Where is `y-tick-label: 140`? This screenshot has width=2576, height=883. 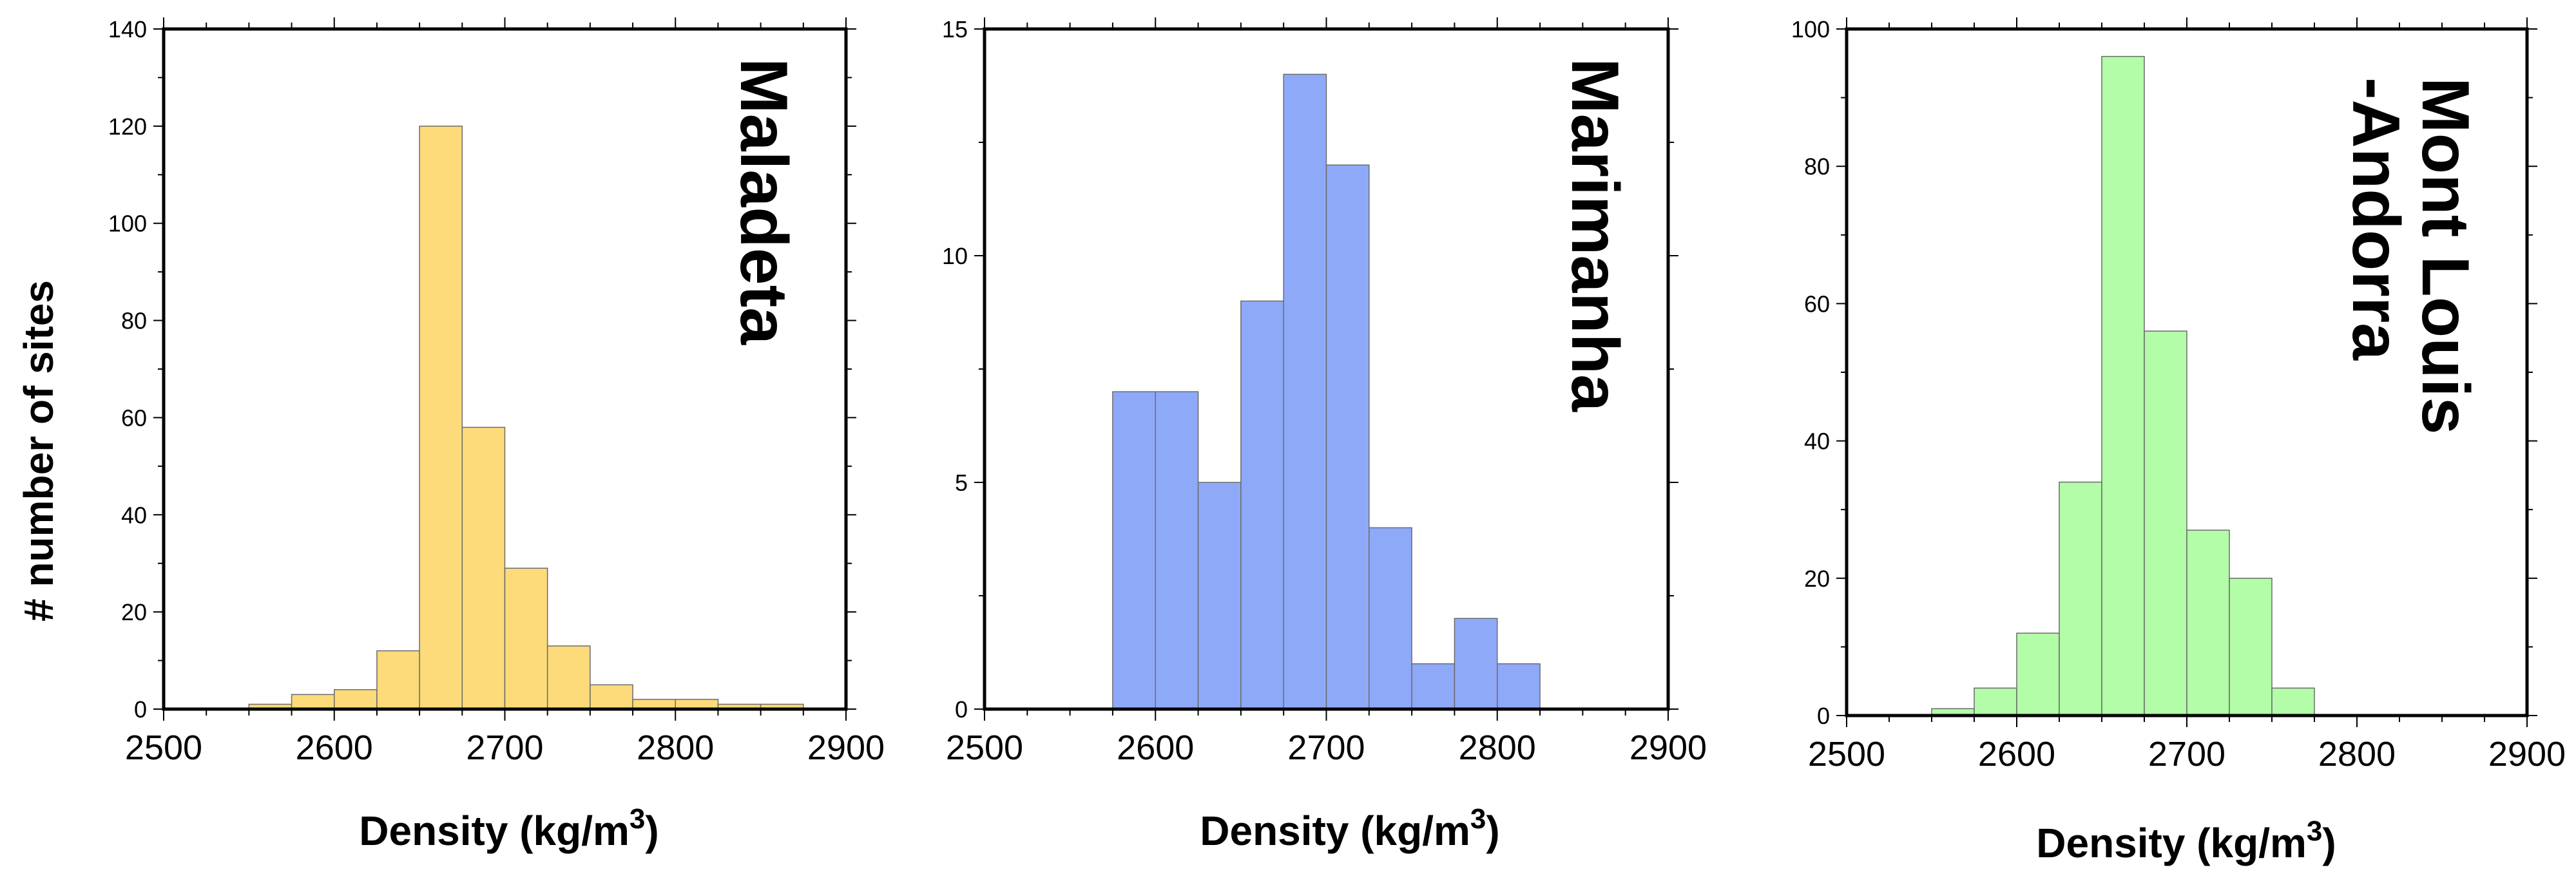
y-tick-label: 140 is located at coordinates (127, 30).